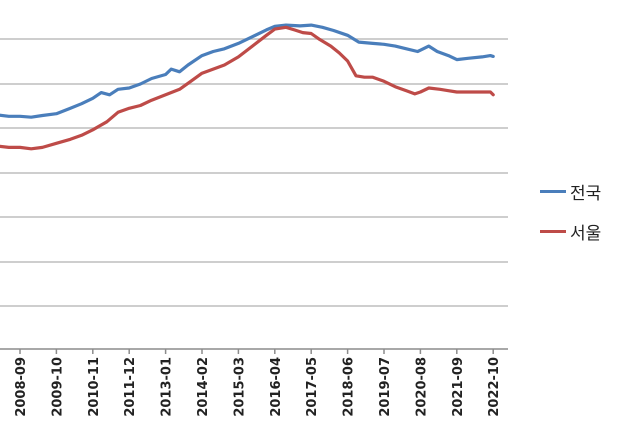 Image resolution: width=640 pixels, height=447 pixels. Describe the element at coordinates (167, 387) in the screenshot. I see `x-tick-label: 2013-01` at that location.